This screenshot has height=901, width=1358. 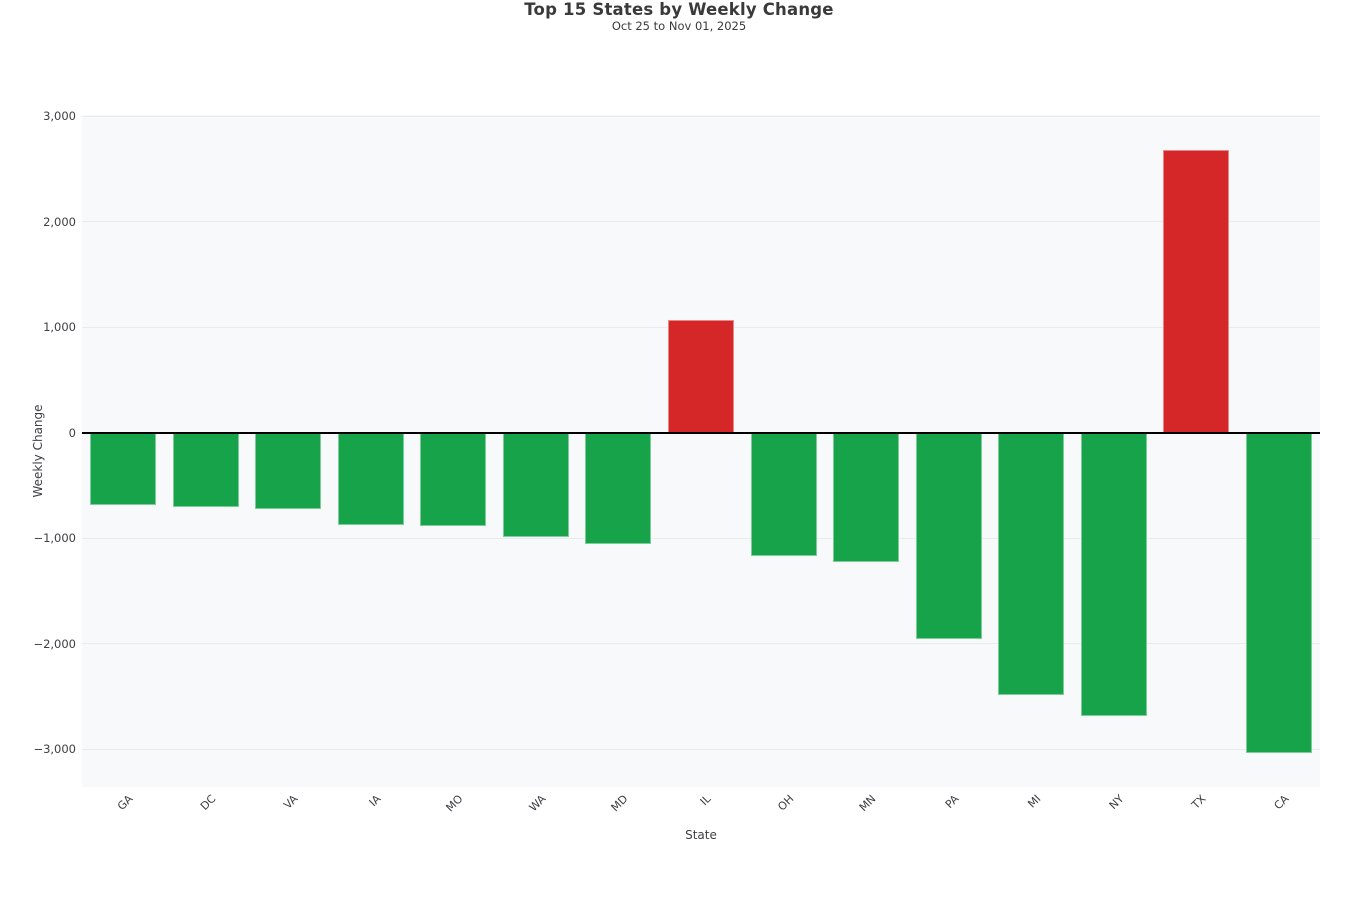 I want to click on x-tick-label: TX, so click(x=1199, y=802).